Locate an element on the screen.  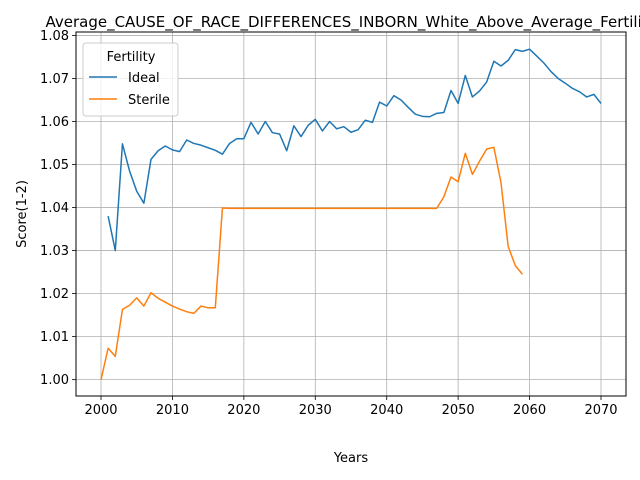
x-tick-label: 2030 is located at coordinates (315, 410).